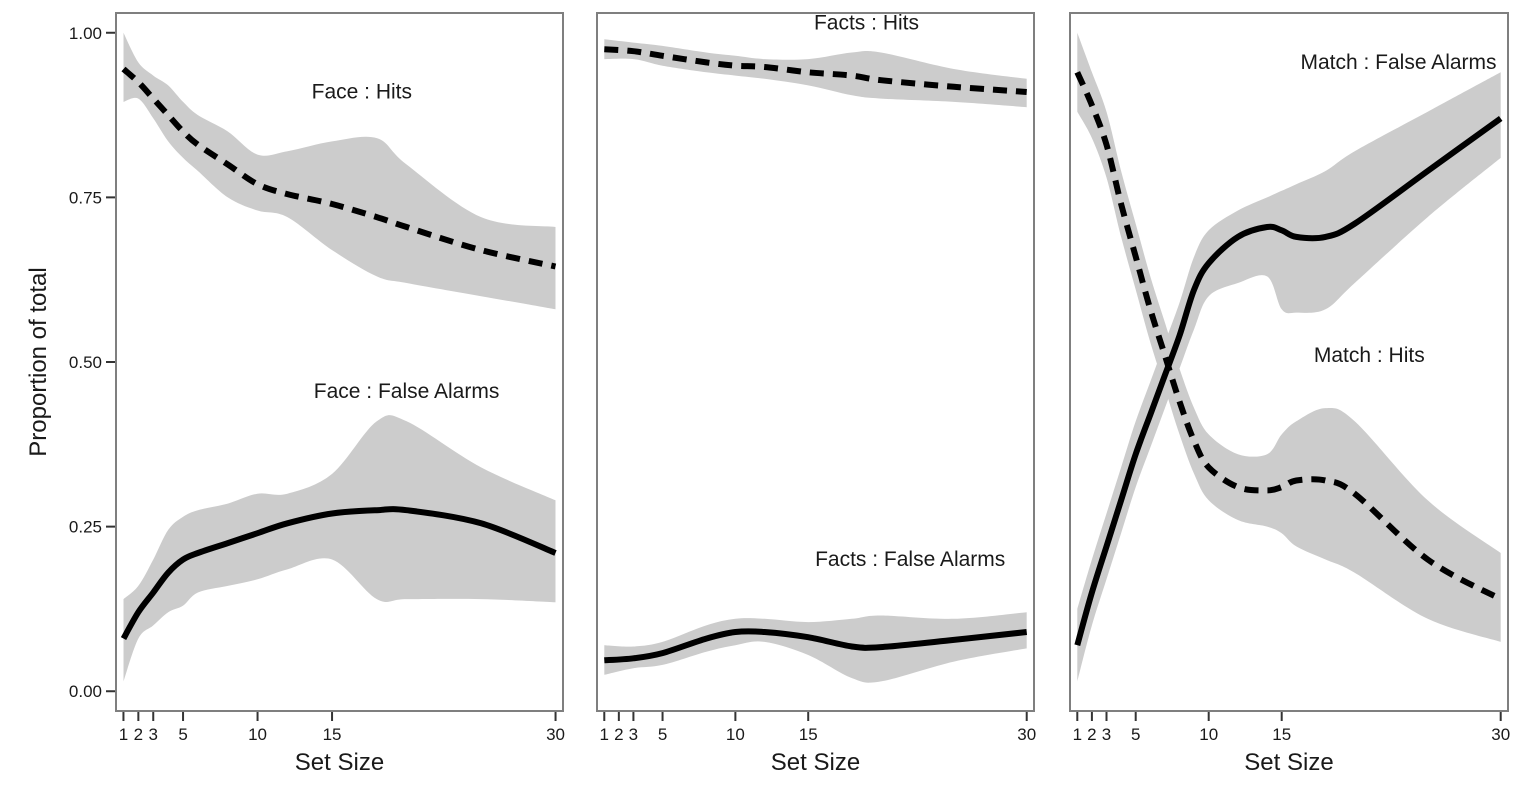  I want to click on y-axis-title: Proportion of total, so click(38, 361).